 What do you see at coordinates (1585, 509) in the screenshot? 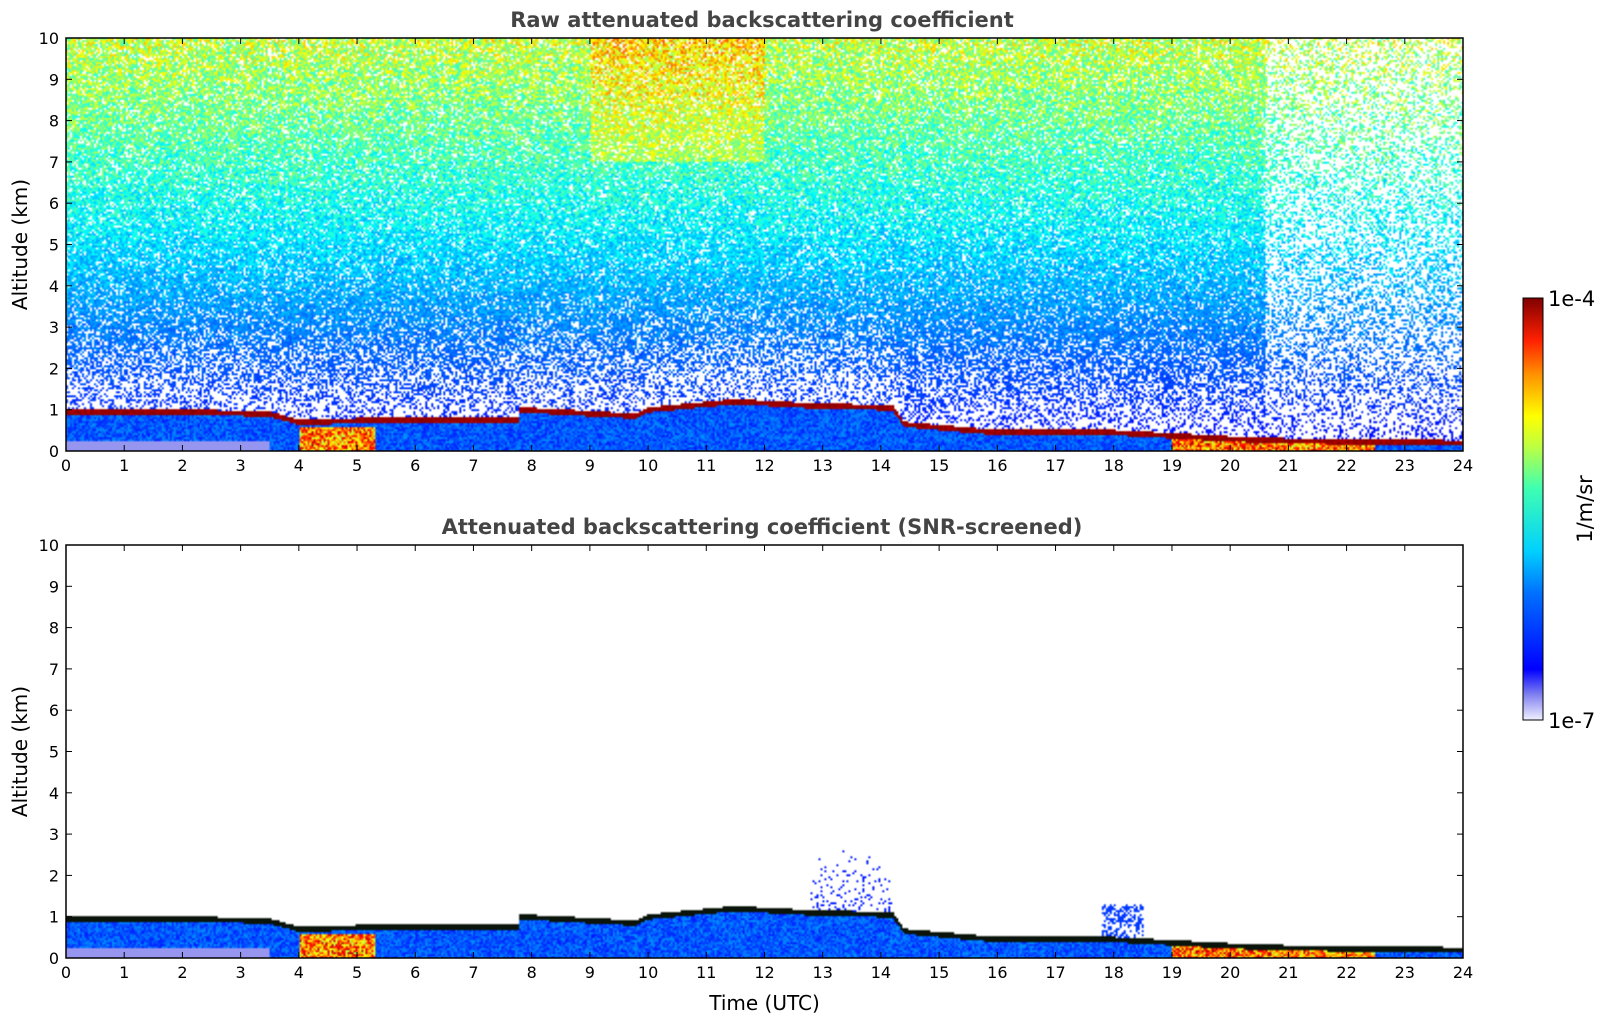
I see `colorbar-unit-label: 1/m/sr` at bounding box center [1585, 509].